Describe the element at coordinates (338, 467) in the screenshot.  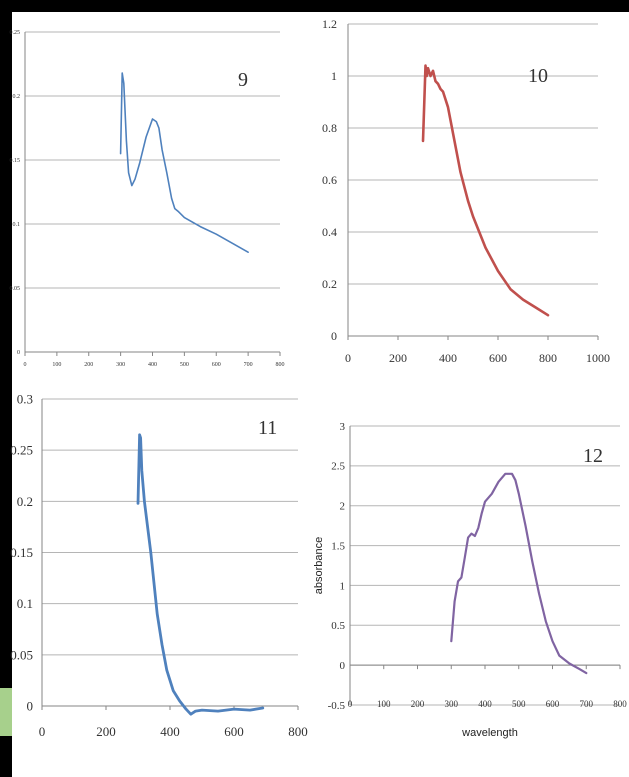
I see `y-tick-label: 2.5` at that location.